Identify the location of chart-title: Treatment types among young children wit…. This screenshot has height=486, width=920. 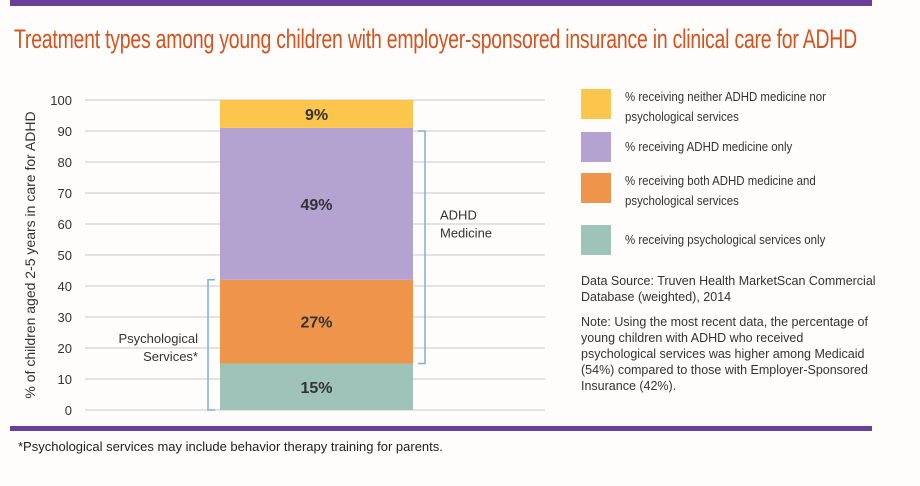
(435, 39).